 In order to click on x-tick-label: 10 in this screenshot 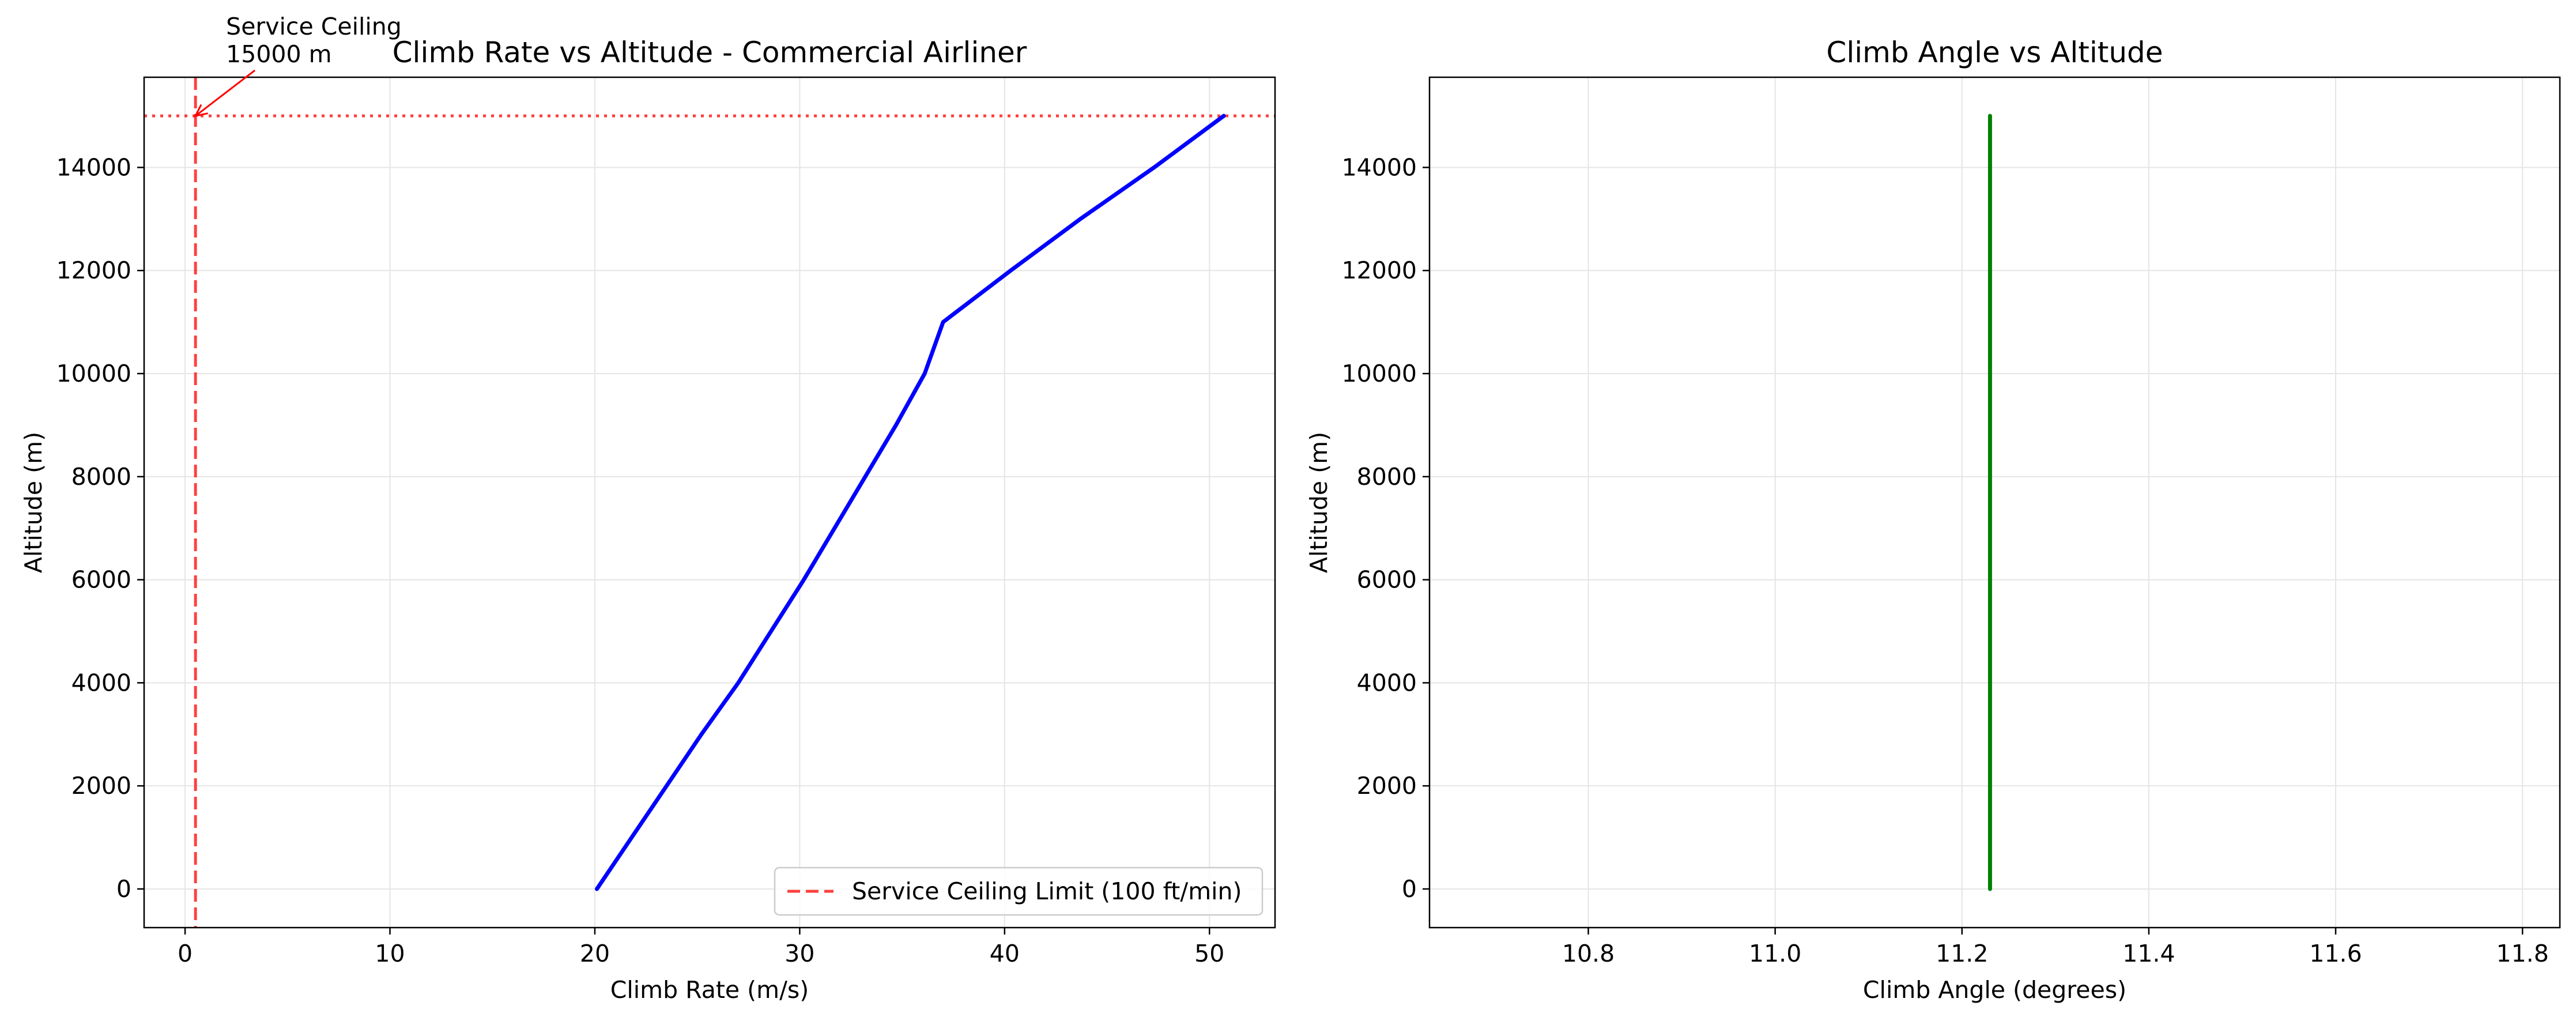, I will do `click(390, 953)`.